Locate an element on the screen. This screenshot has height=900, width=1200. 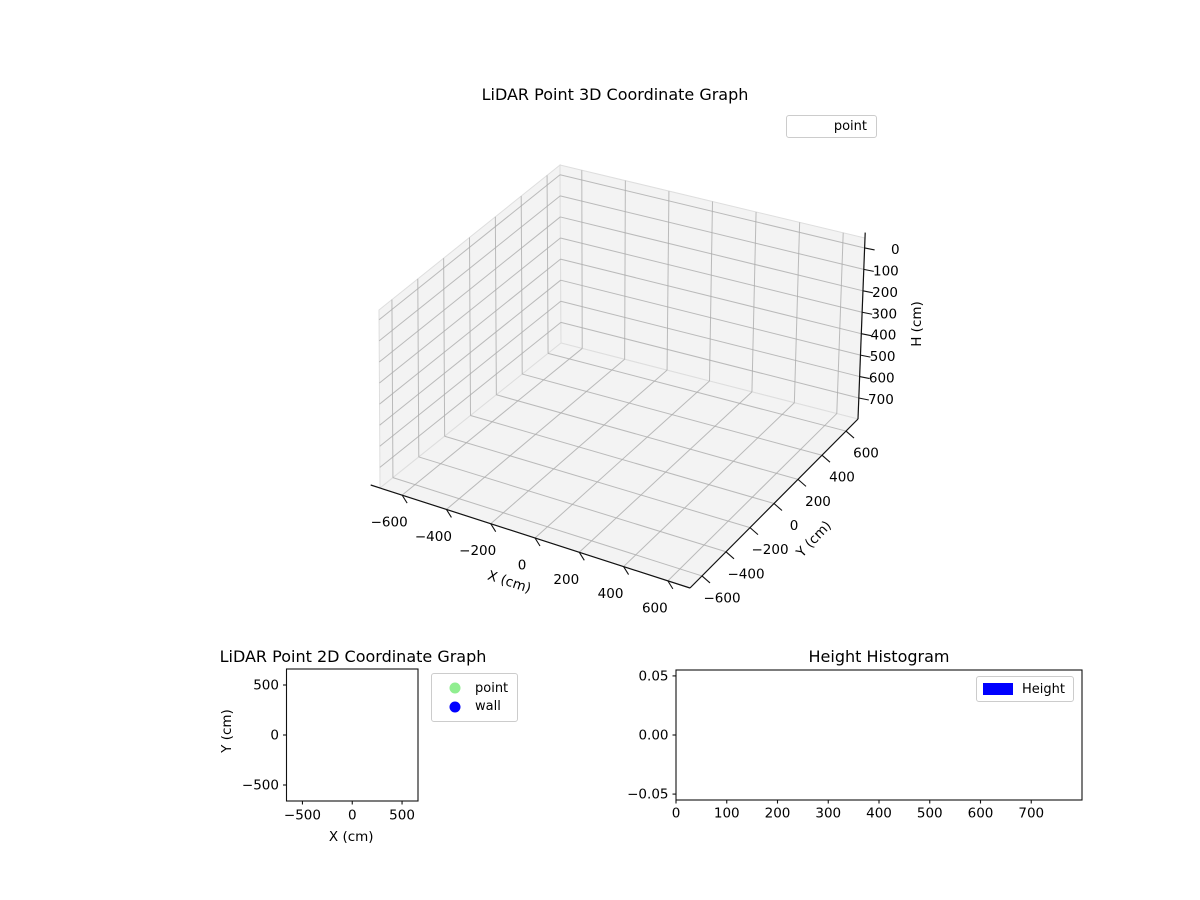
plot2d-legend-label-wall: wall is located at coordinates (488, 707).